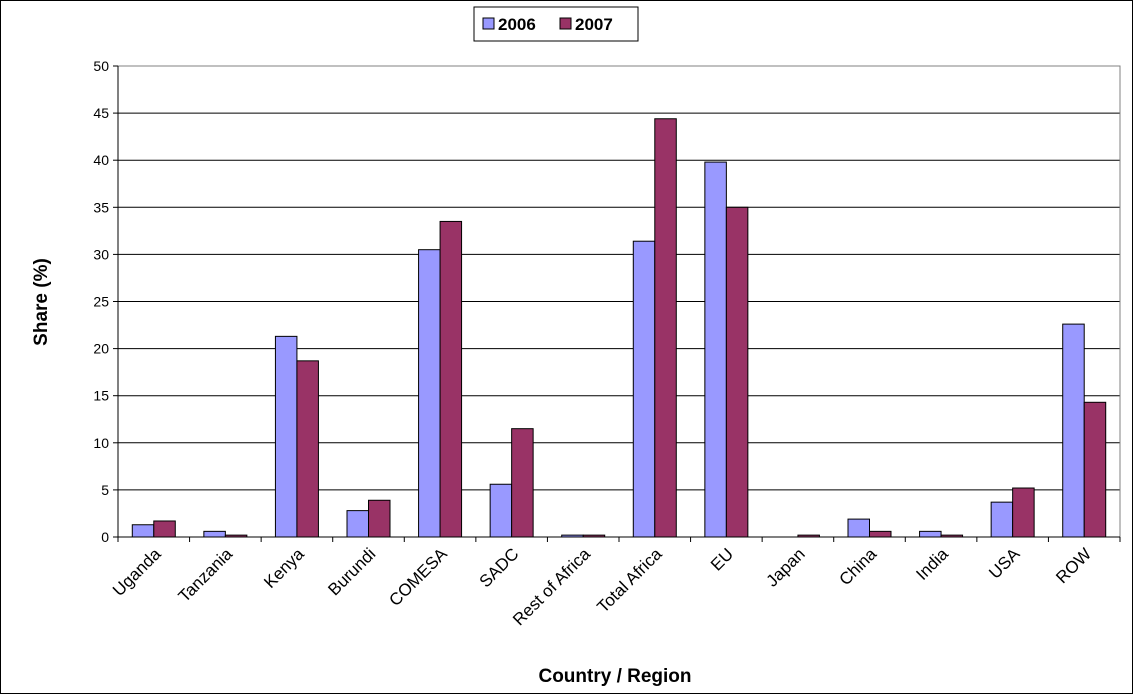  I want to click on x-tick-label: EU, so click(722, 559).